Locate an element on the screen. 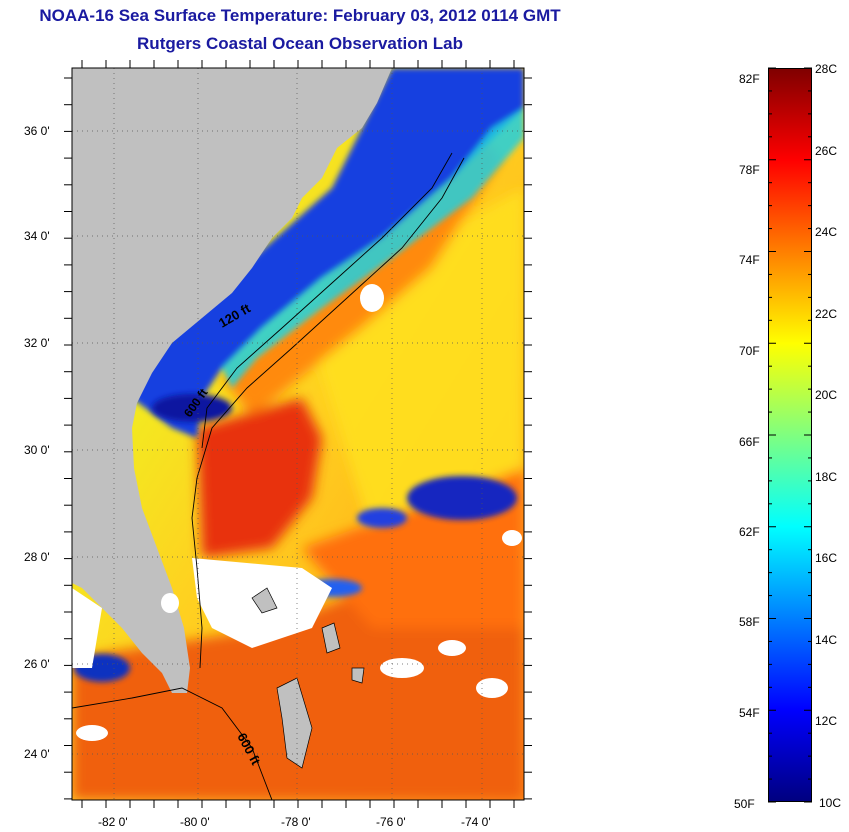 Image resolution: width=849 pixels, height=832 pixels. colorbar-f-label: 58F is located at coordinates (749, 622).